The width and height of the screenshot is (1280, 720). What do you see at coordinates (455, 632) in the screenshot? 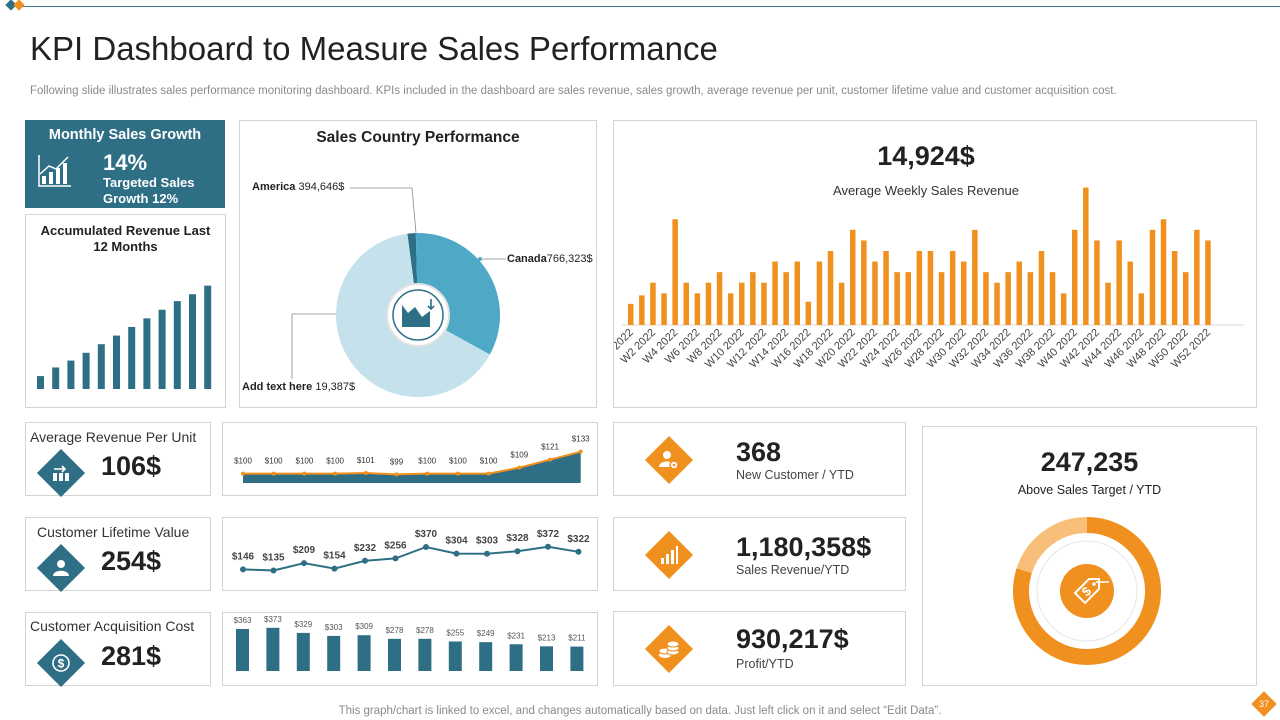
I see `cac-data-label: $255` at bounding box center [455, 632].